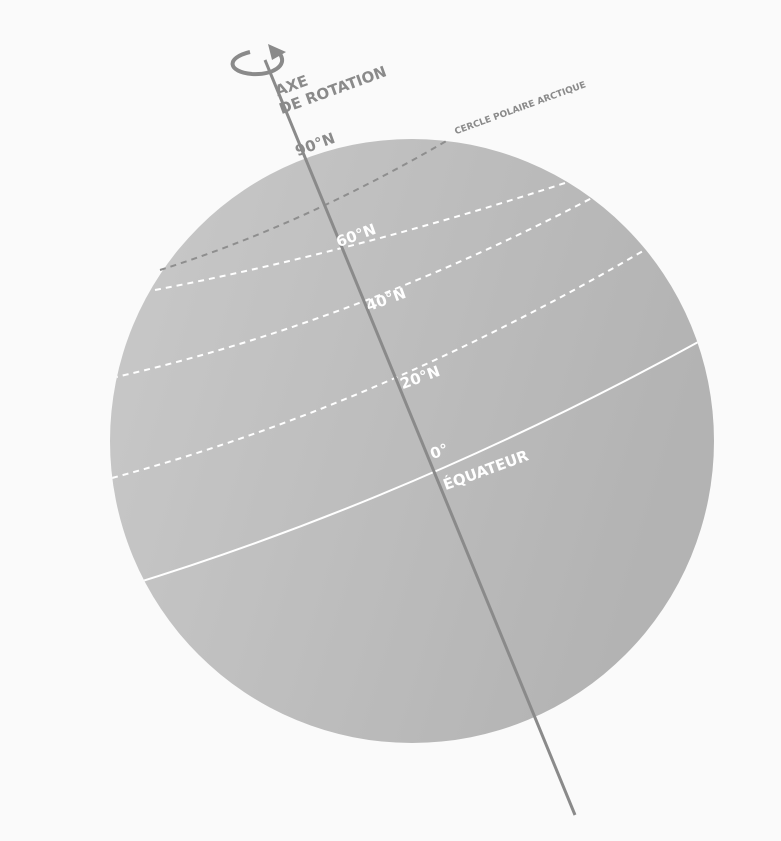 This screenshot has width=781, height=841. What do you see at coordinates (277, 52) in the screenshot?
I see `rotation-arrow-head` at bounding box center [277, 52].